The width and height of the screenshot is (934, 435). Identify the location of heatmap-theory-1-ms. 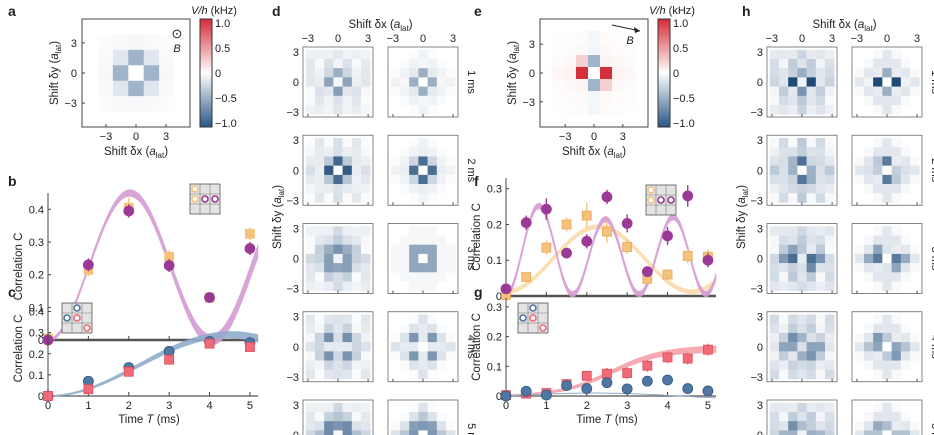
(423, 82).